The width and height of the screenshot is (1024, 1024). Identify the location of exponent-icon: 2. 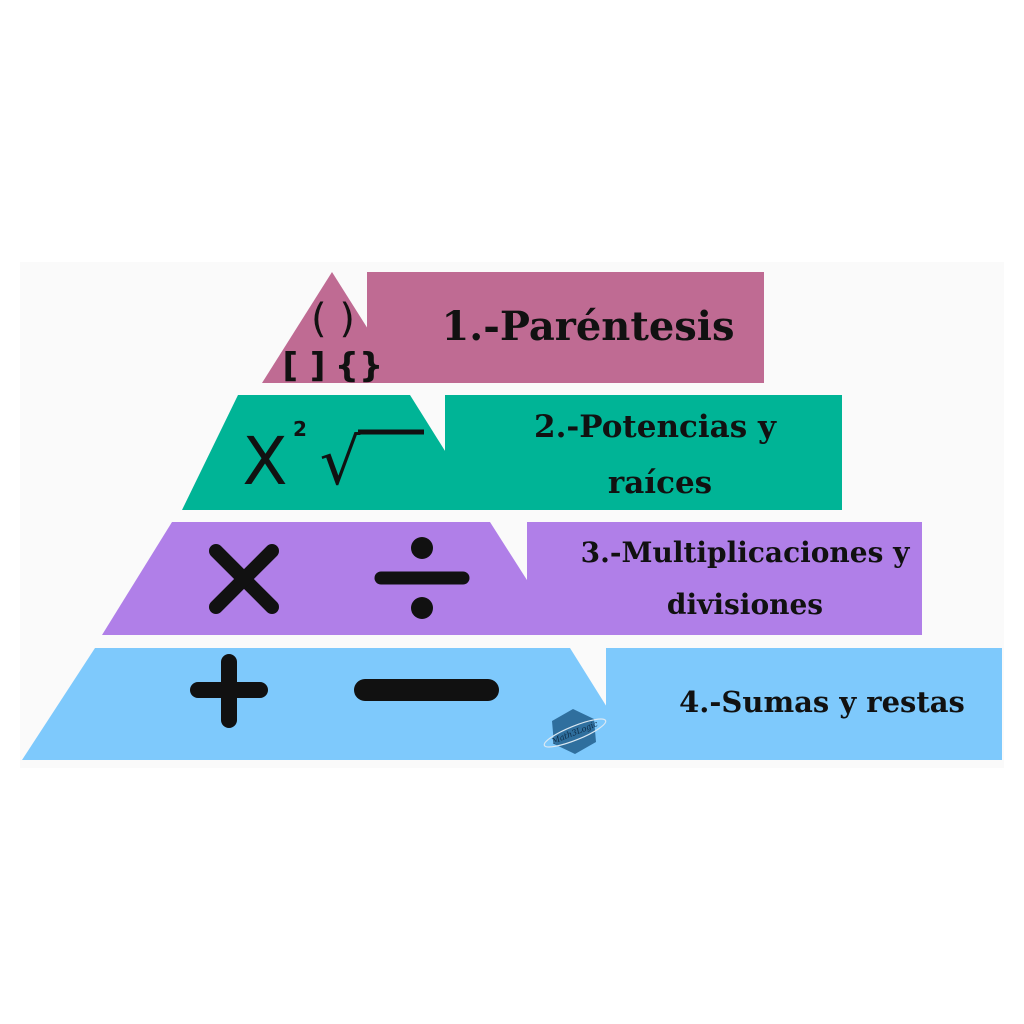
(300, 429).